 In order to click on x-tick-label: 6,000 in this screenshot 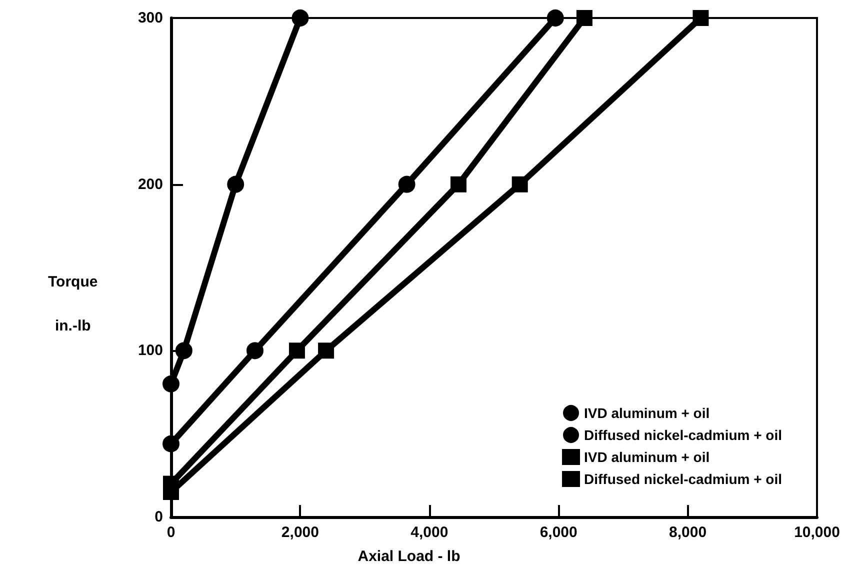, I will do `click(559, 532)`.